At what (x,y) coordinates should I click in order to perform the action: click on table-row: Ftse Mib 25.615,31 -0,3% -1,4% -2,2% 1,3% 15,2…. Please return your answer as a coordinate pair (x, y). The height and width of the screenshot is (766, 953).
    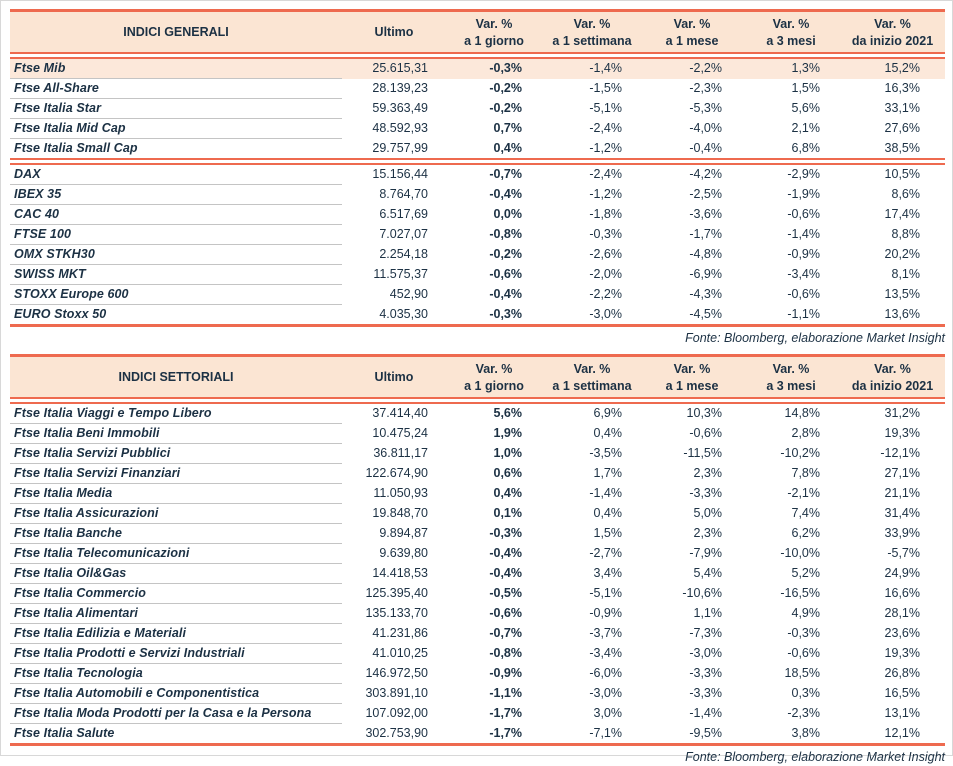
    Looking at the image, I should click on (477, 69).